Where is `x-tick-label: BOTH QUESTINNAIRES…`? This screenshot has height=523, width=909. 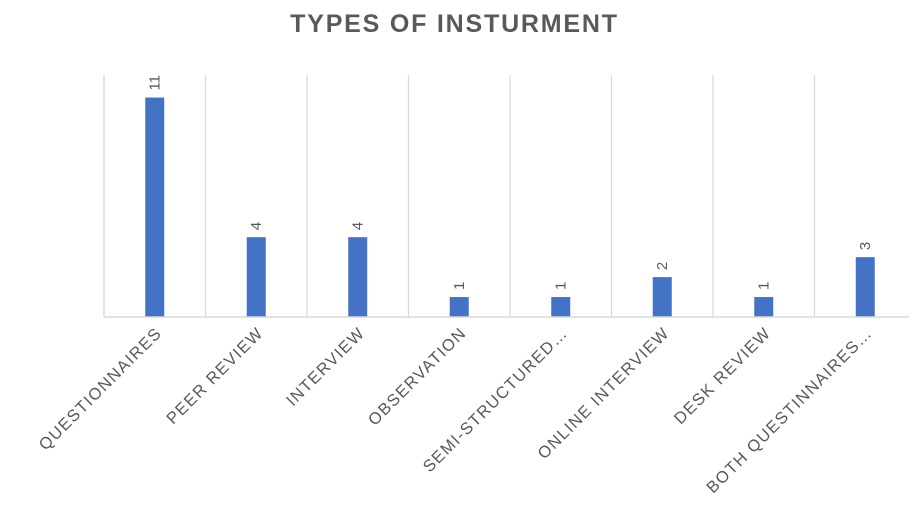 x-tick-label: BOTH QUESTINNAIRES… is located at coordinates (789, 410).